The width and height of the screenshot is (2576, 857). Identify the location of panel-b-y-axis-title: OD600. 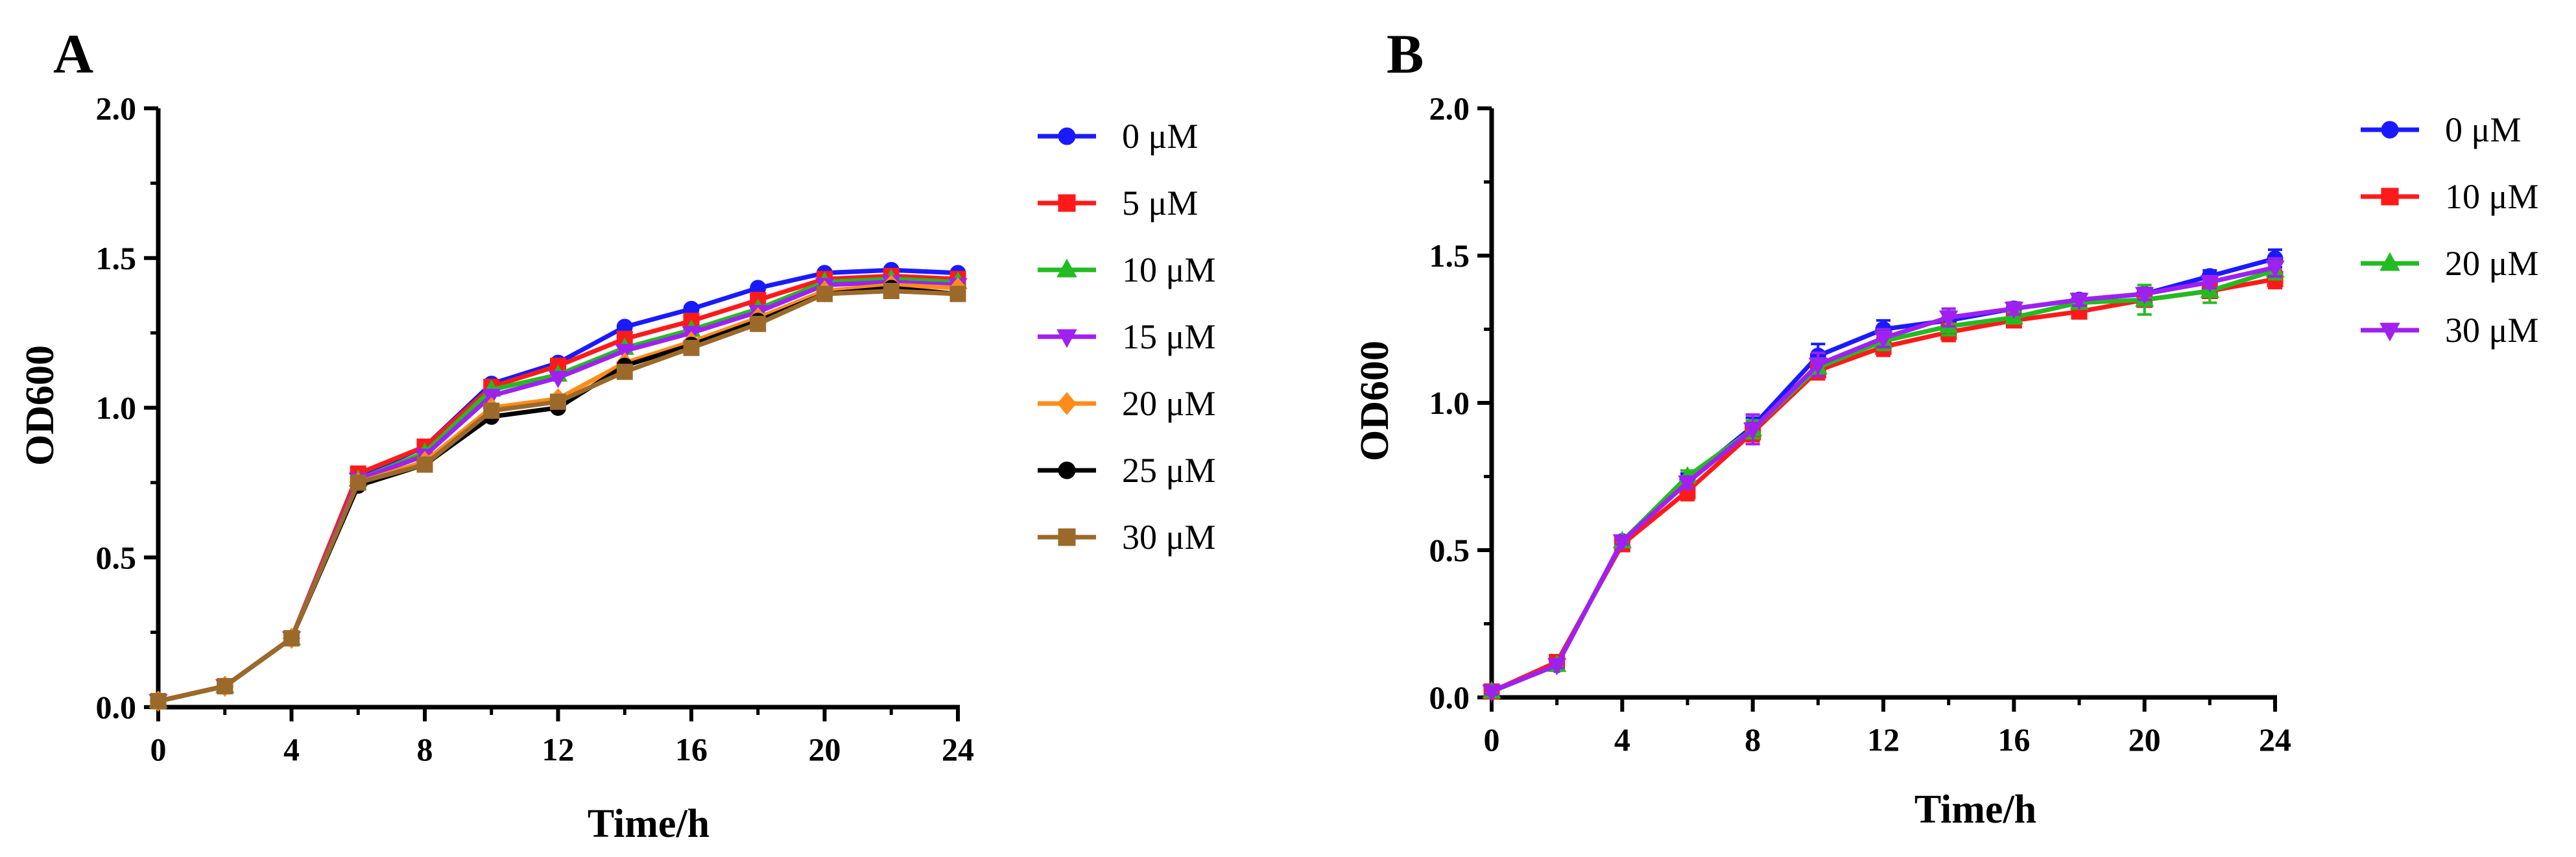
(1375, 401).